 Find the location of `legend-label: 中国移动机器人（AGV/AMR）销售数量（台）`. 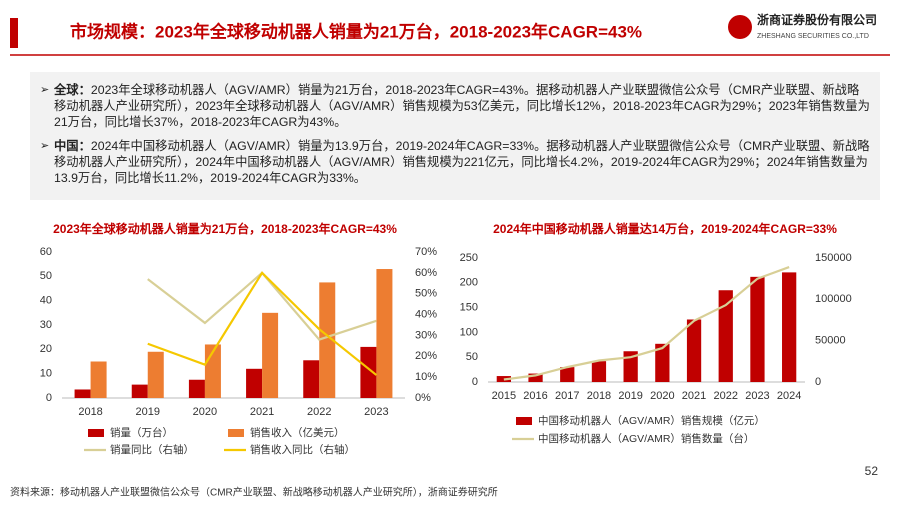

legend-label: 中国移动机器人（AGV/AMR）销售数量（台） is located at coordinates (646, 438).